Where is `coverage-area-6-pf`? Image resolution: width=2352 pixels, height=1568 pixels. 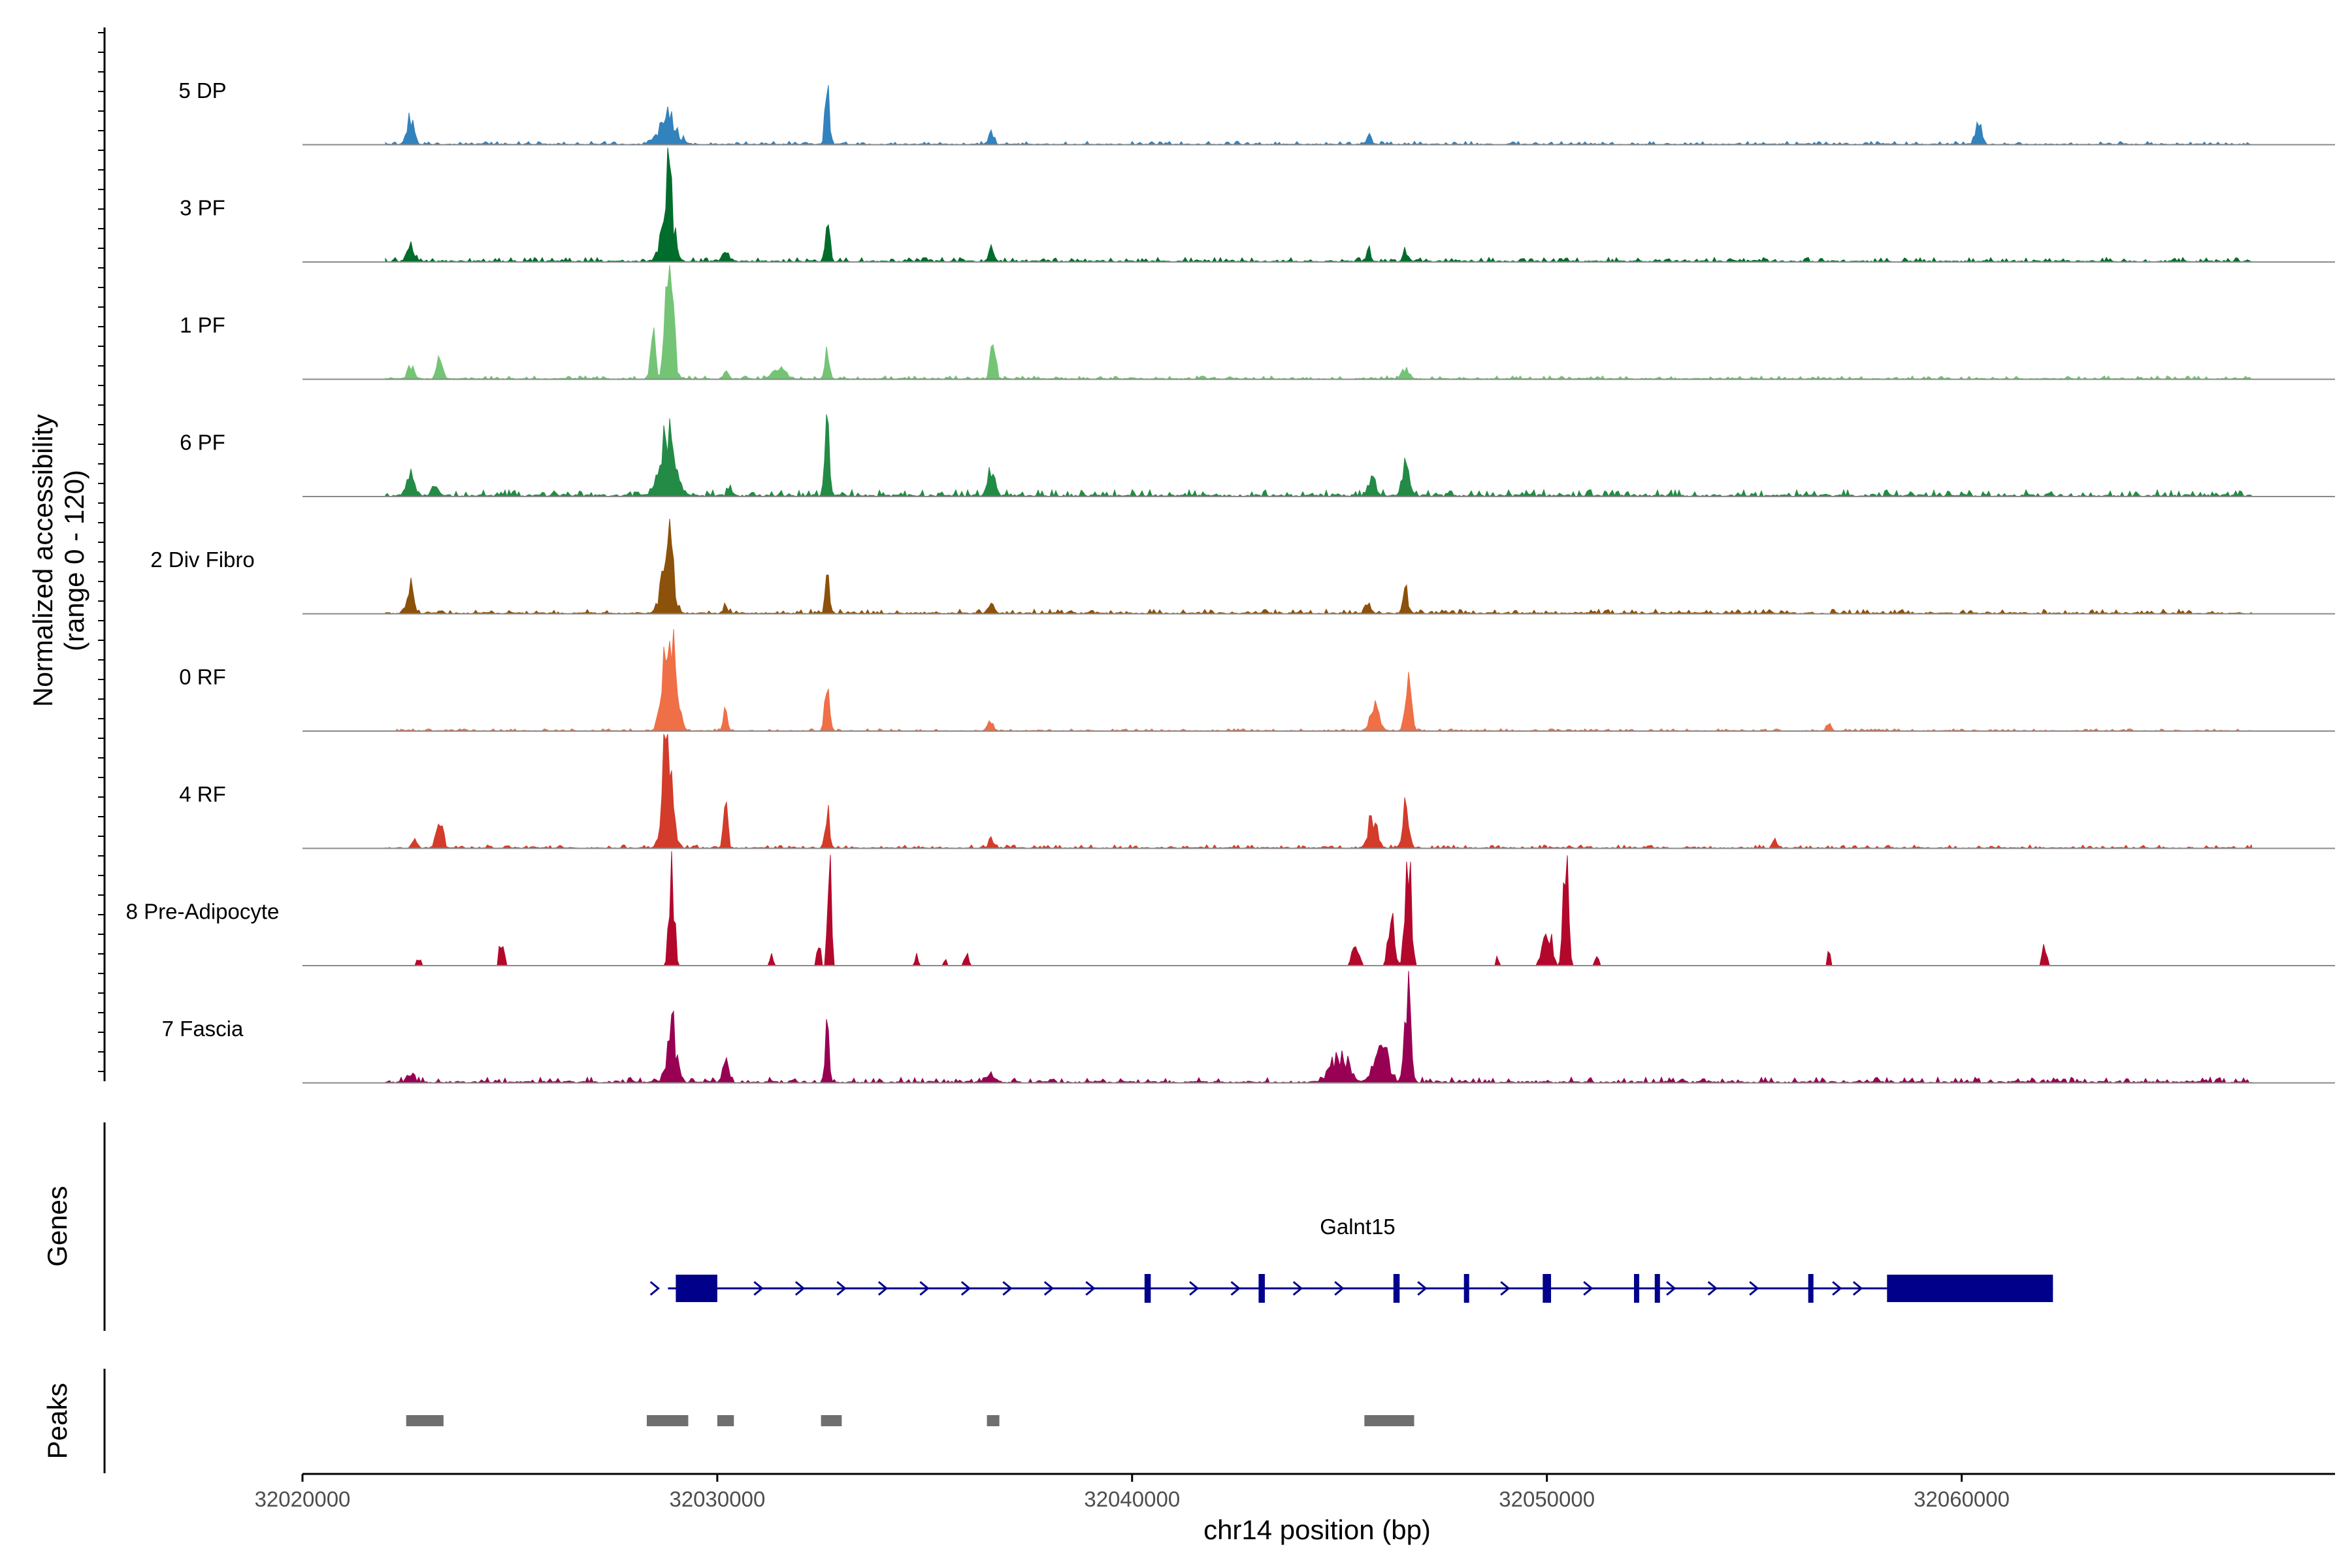
coverage-area-6-pf is located at coordinates (1319, 456).